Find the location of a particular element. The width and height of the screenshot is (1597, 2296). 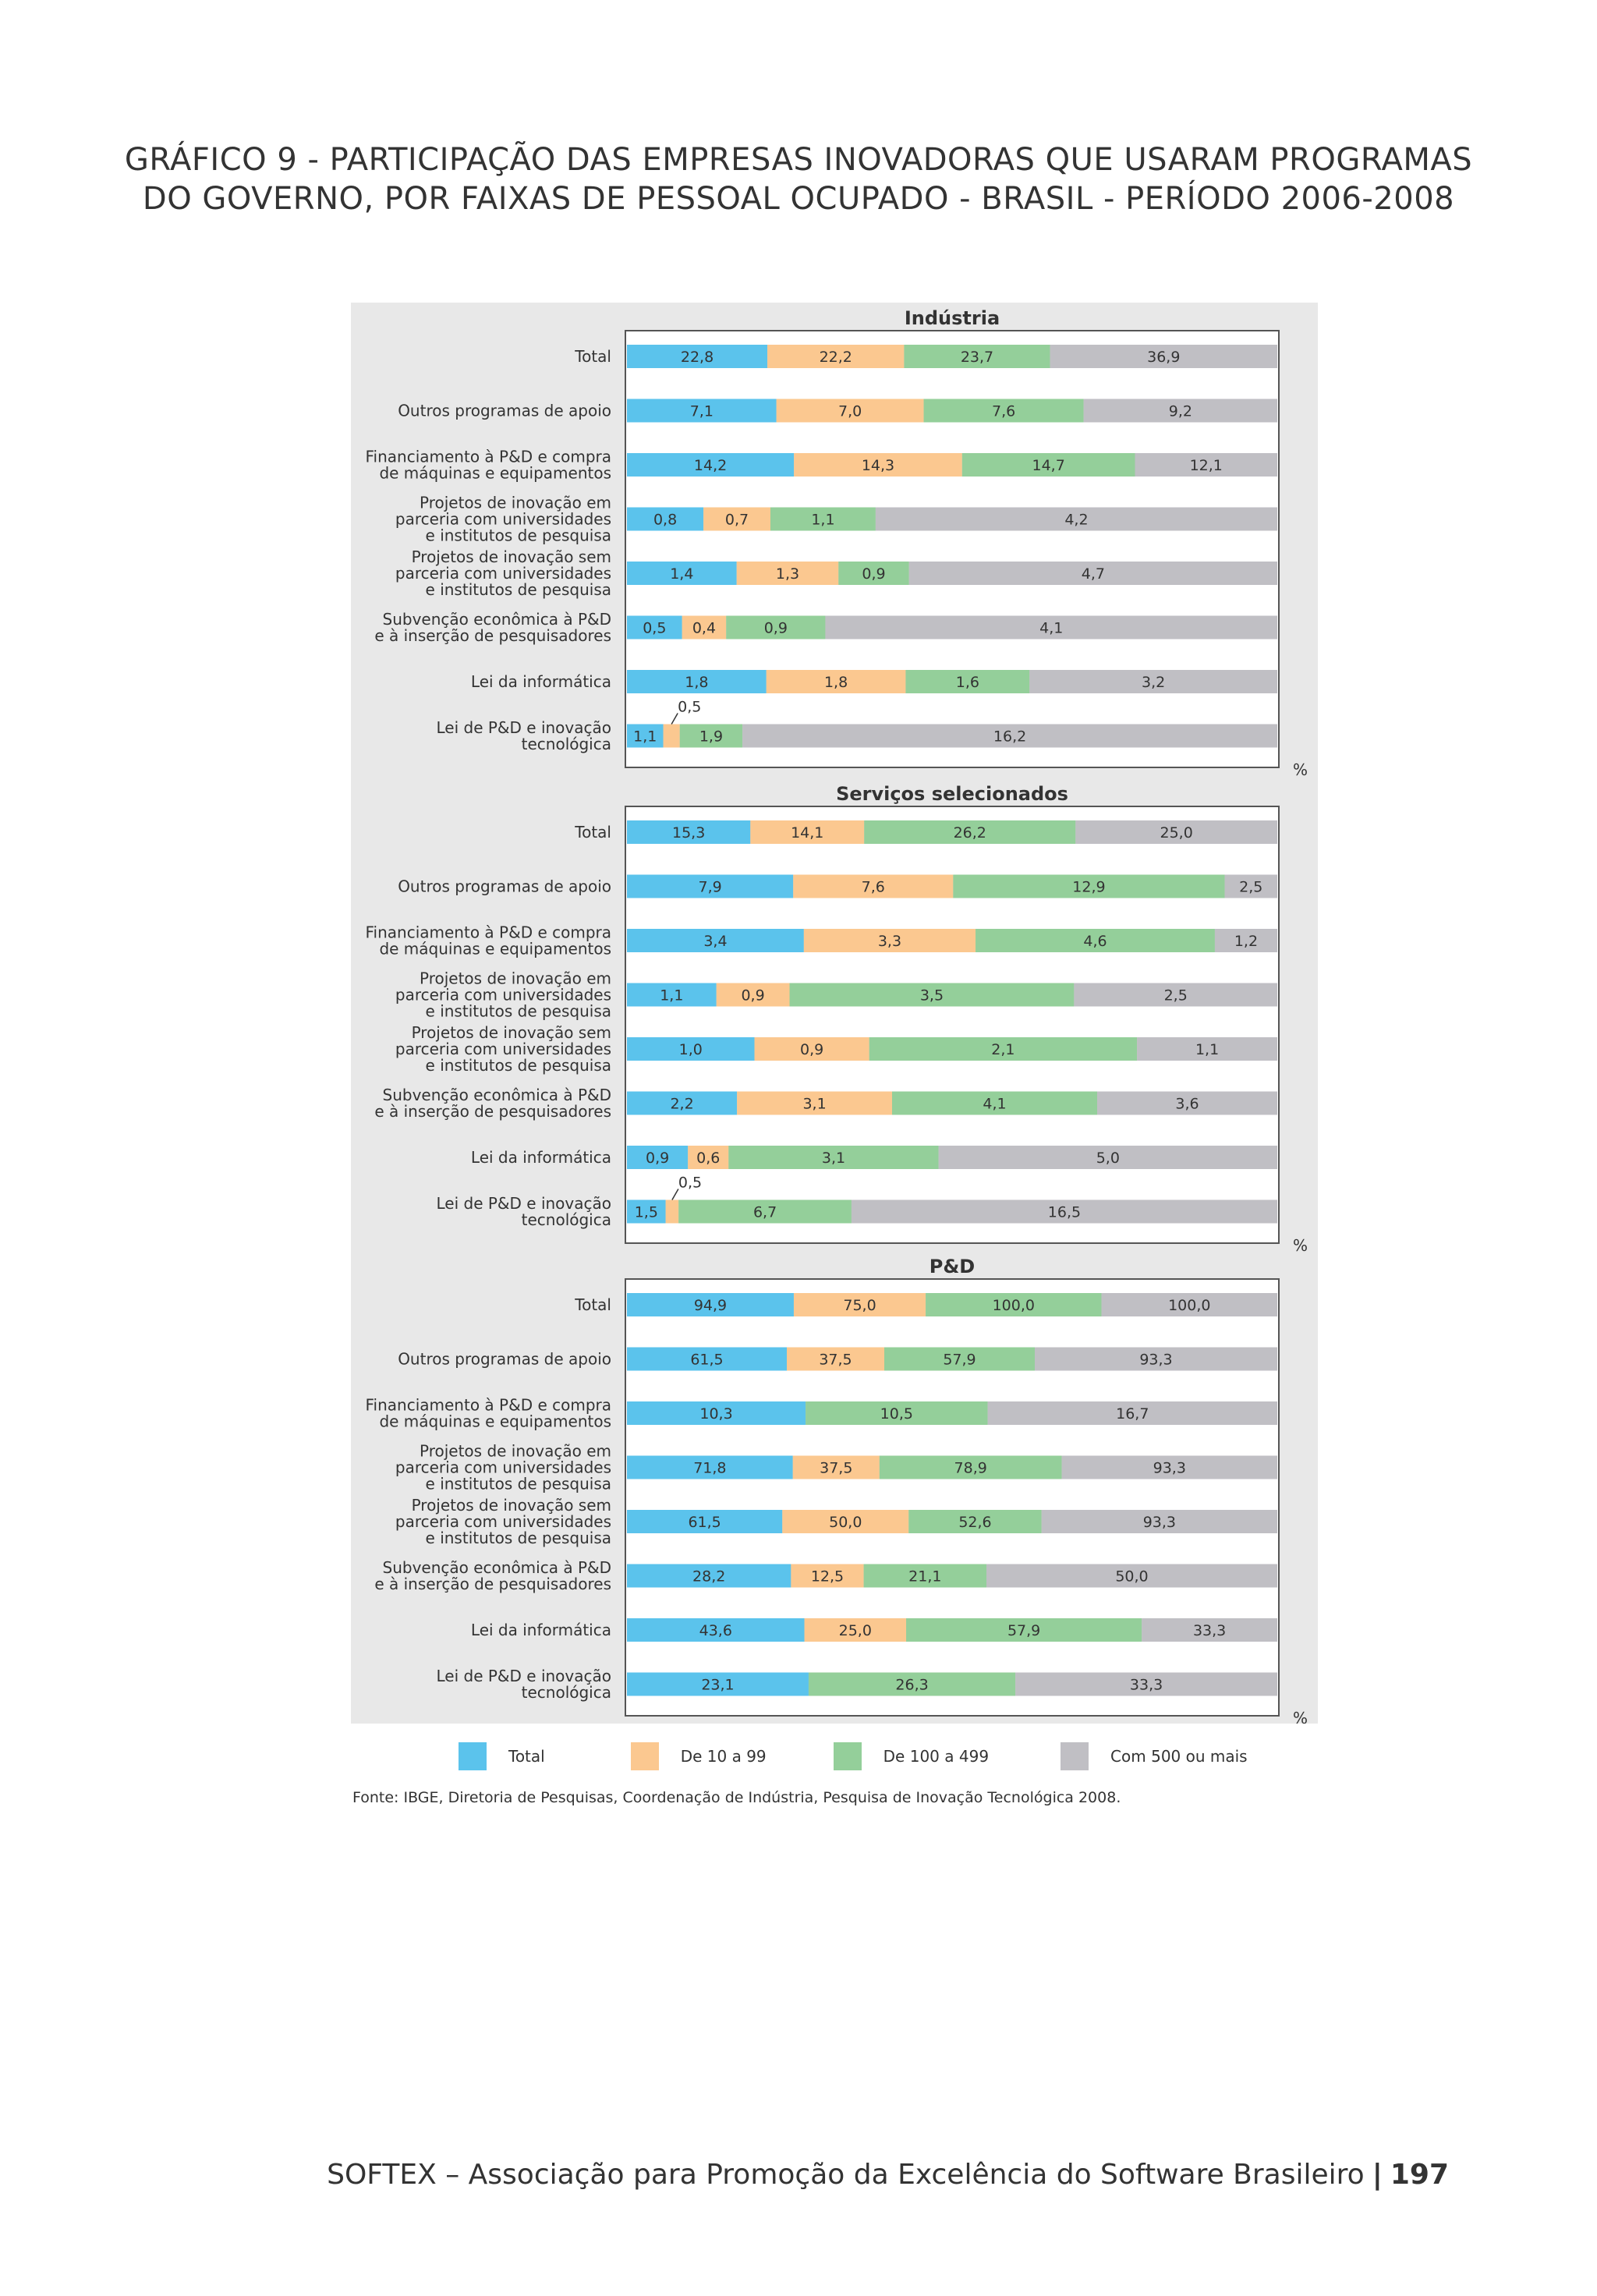

data-label: 14,2 is located at coordinates (710, 465).